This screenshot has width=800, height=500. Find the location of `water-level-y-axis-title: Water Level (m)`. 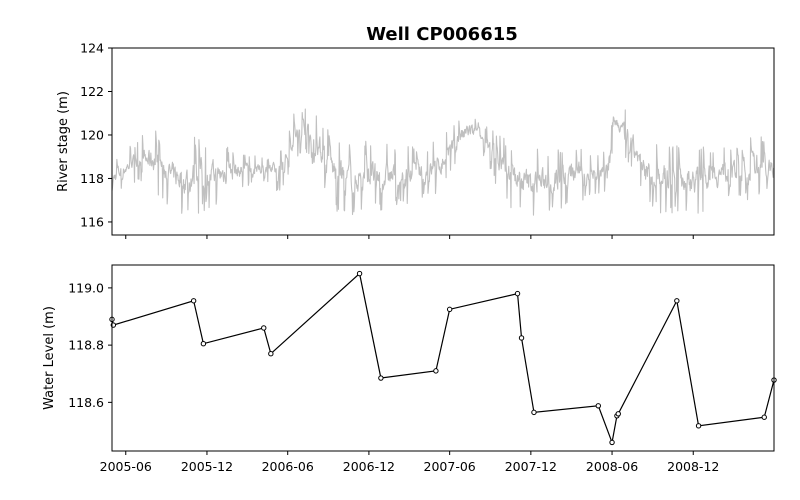

water-level-y-axis-title: Water Level (m) is located at coordinates (49, 358).